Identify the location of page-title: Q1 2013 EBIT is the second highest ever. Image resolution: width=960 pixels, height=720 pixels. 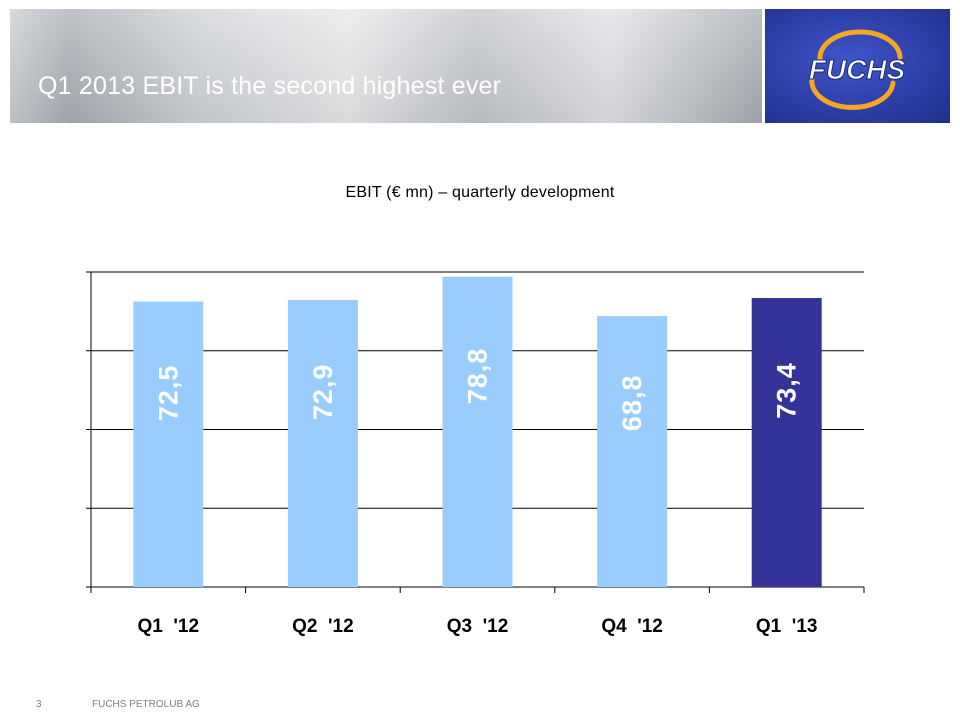
(270, 86).